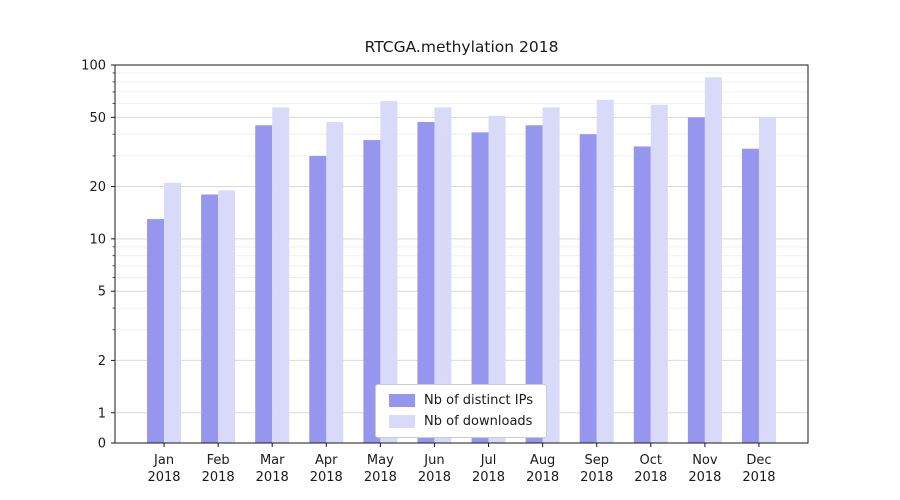  I want to click on legend-label-distinct-ips: Nb of distinct IPs, so click(478, 400).